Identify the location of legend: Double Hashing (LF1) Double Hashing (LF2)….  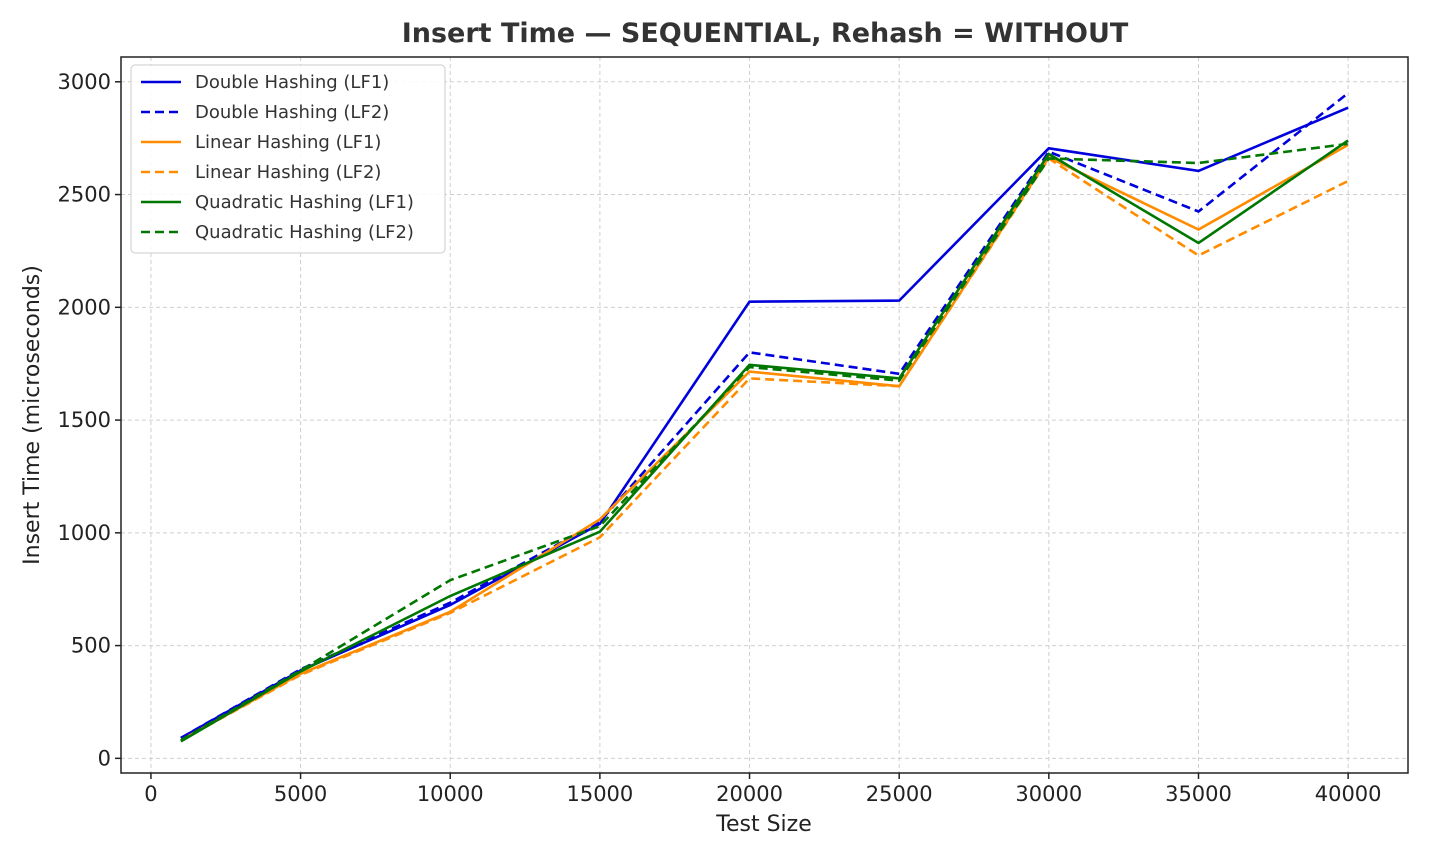
(288, 159).